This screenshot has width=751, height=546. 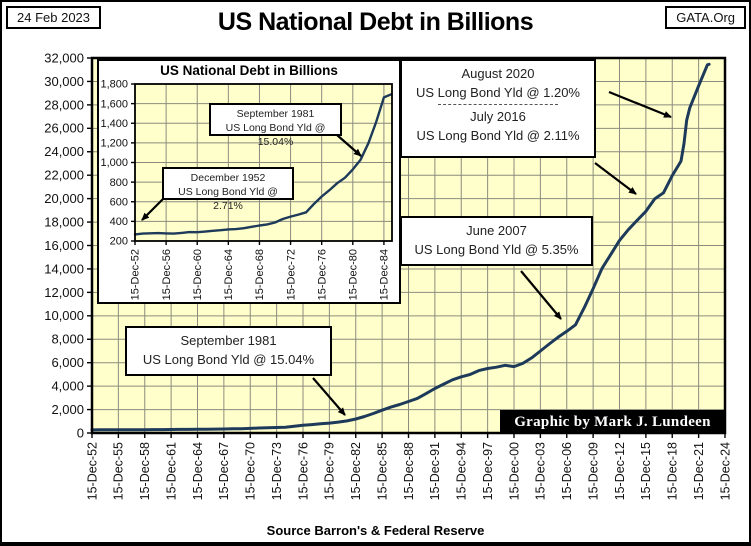 I want to click on svg-text: 6,000, so click(x=67, y=362).